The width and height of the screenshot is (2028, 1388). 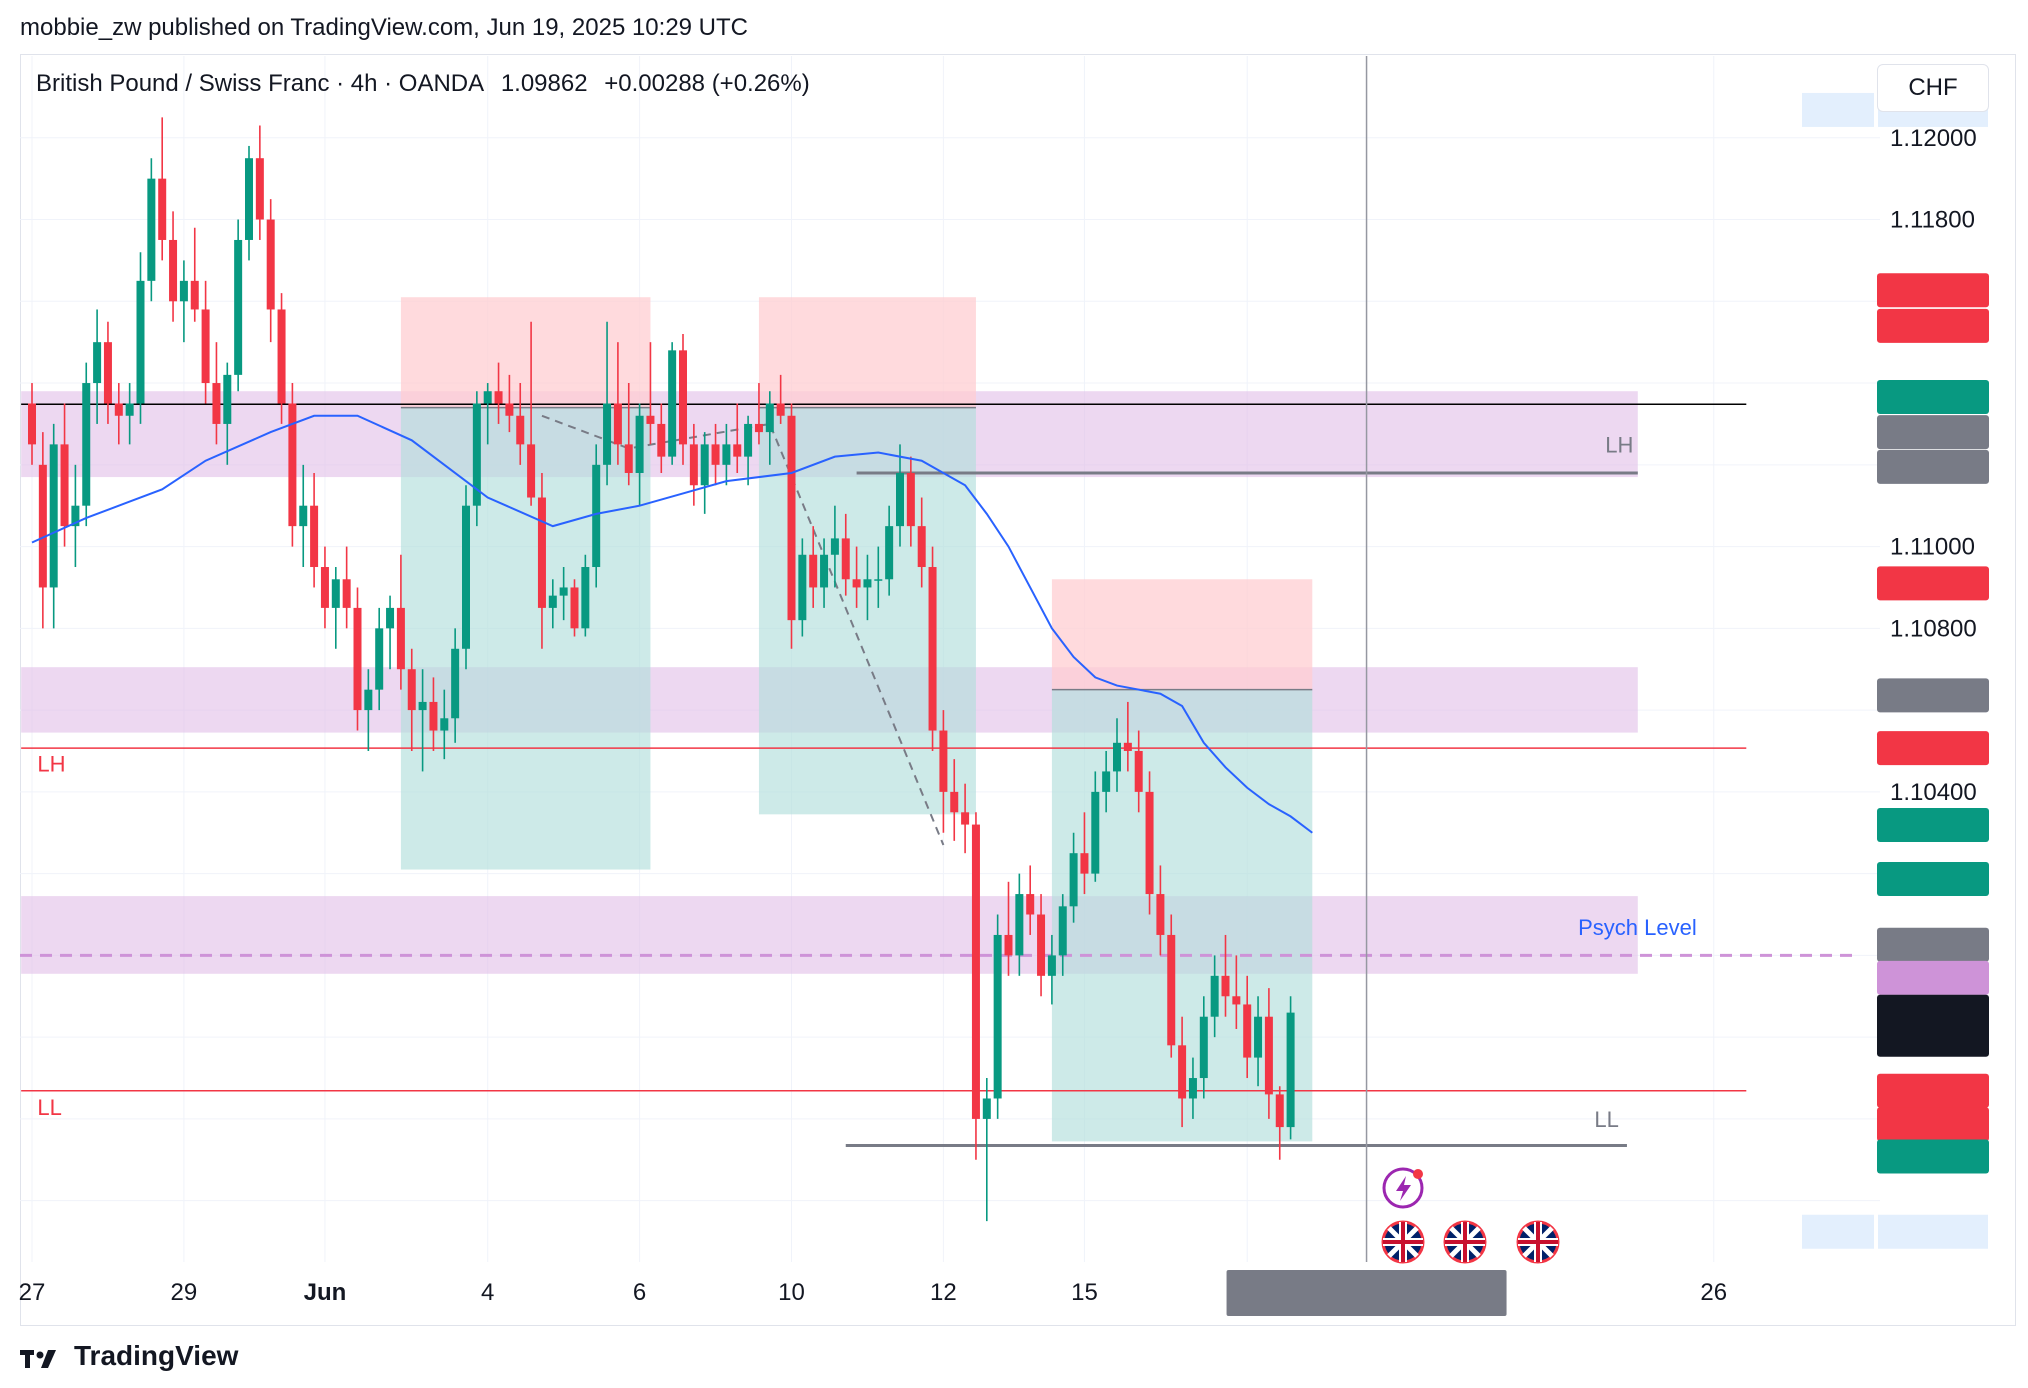 What do you see at coordinates (1838, 1231) in the screenshot?
I see `low-label-box` at bounding box center [1838, 1231].